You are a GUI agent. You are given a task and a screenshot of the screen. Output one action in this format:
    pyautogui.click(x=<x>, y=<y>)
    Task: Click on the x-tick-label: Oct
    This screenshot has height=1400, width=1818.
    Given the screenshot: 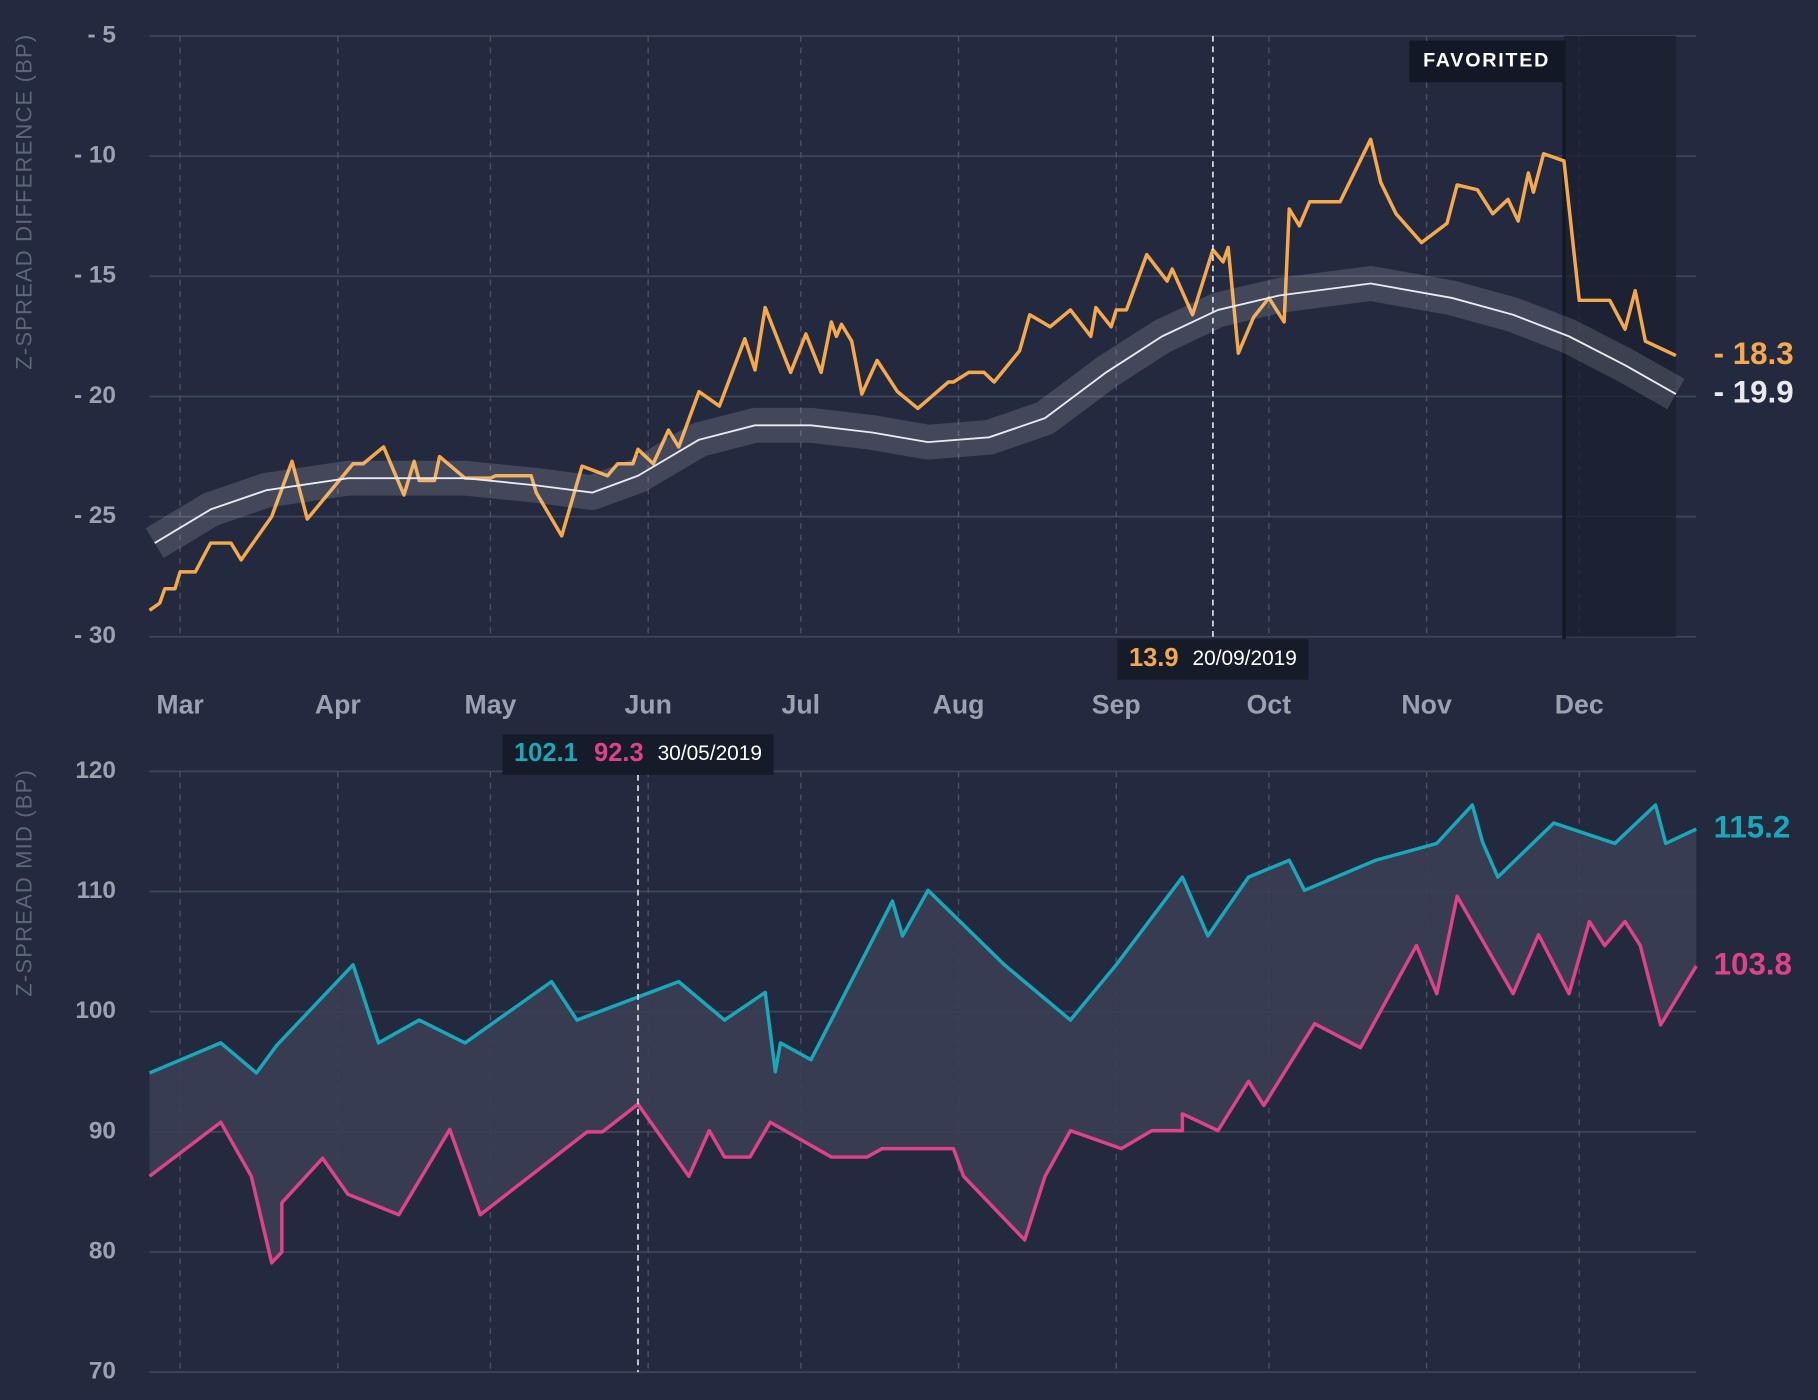 What is the action you would take?
    pyautogui.click(x=1269, y=704)
    